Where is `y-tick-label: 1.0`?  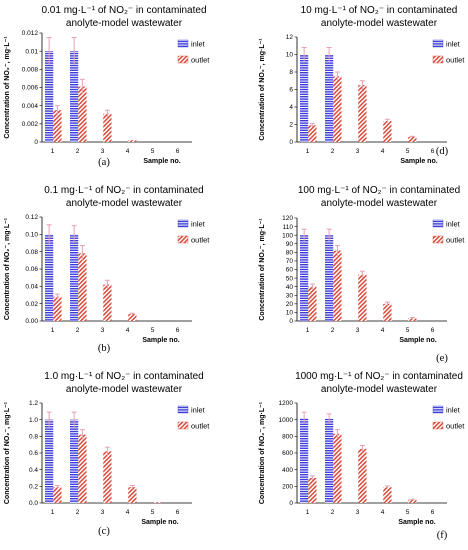
y-tick-label: 1.0 is located at coordinates (33, 420).